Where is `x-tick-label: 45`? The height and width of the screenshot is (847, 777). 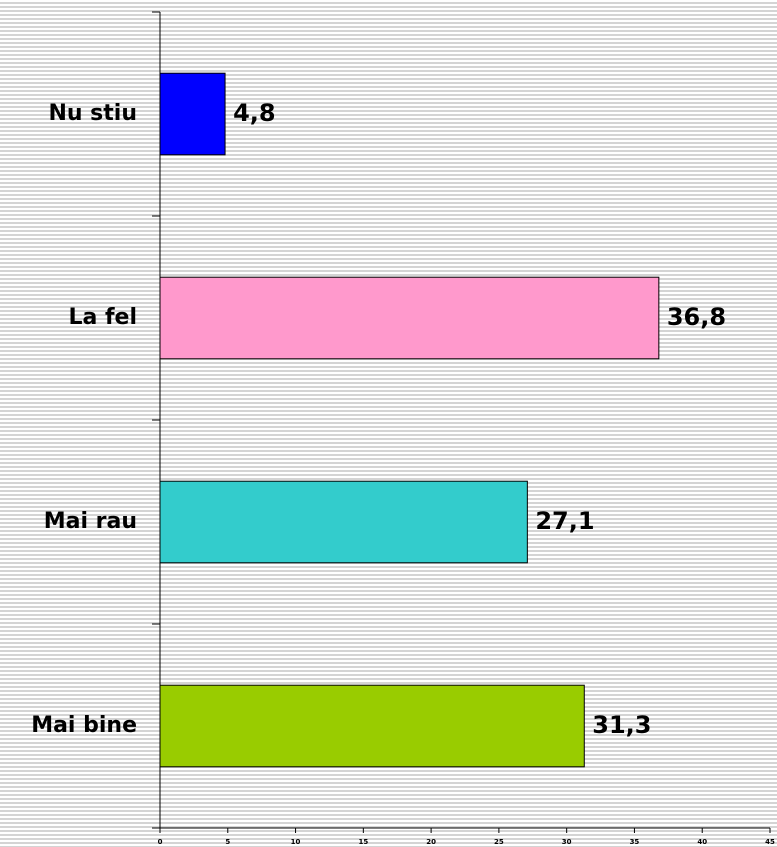
x-tick-label: 45 is located at coordinates (770, 842).